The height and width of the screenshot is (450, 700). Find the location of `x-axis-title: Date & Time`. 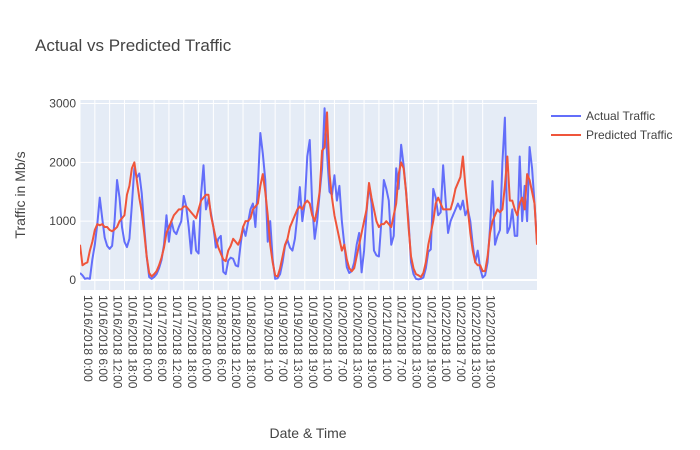

x-axis-title: Date & Time is located at coordinates (307, 433).